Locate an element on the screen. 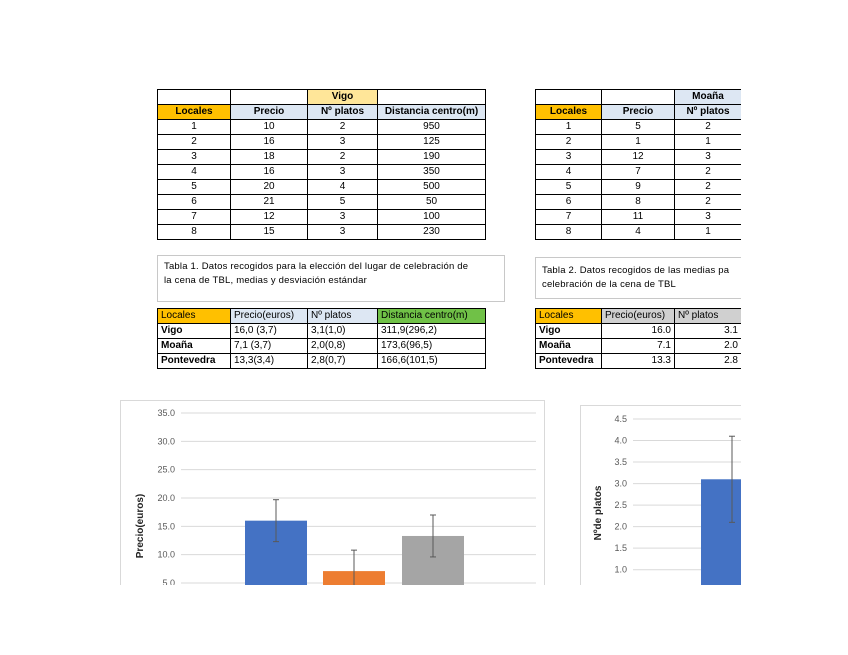 The width and height of the screenshot is (848, 655). table-cell: 13.3 is located at coordinates (638, 361).